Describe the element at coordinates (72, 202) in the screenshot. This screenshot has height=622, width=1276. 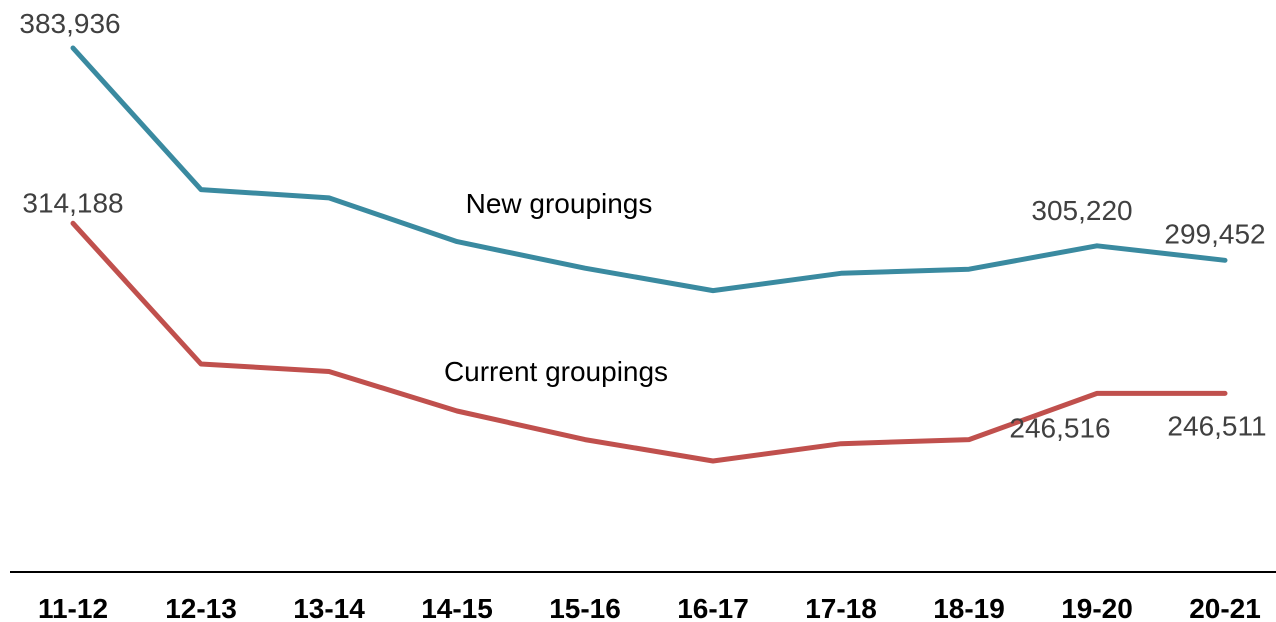
I see `data-label: 314,188` at that location.